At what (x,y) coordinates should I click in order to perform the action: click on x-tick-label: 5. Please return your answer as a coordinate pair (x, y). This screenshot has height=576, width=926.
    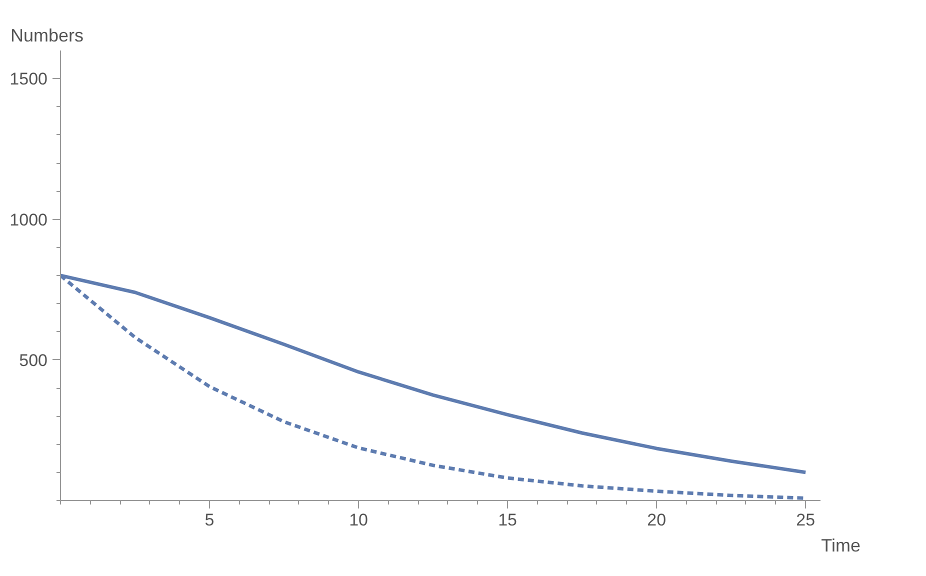
    Looking at the image, I should click on (209, 520).